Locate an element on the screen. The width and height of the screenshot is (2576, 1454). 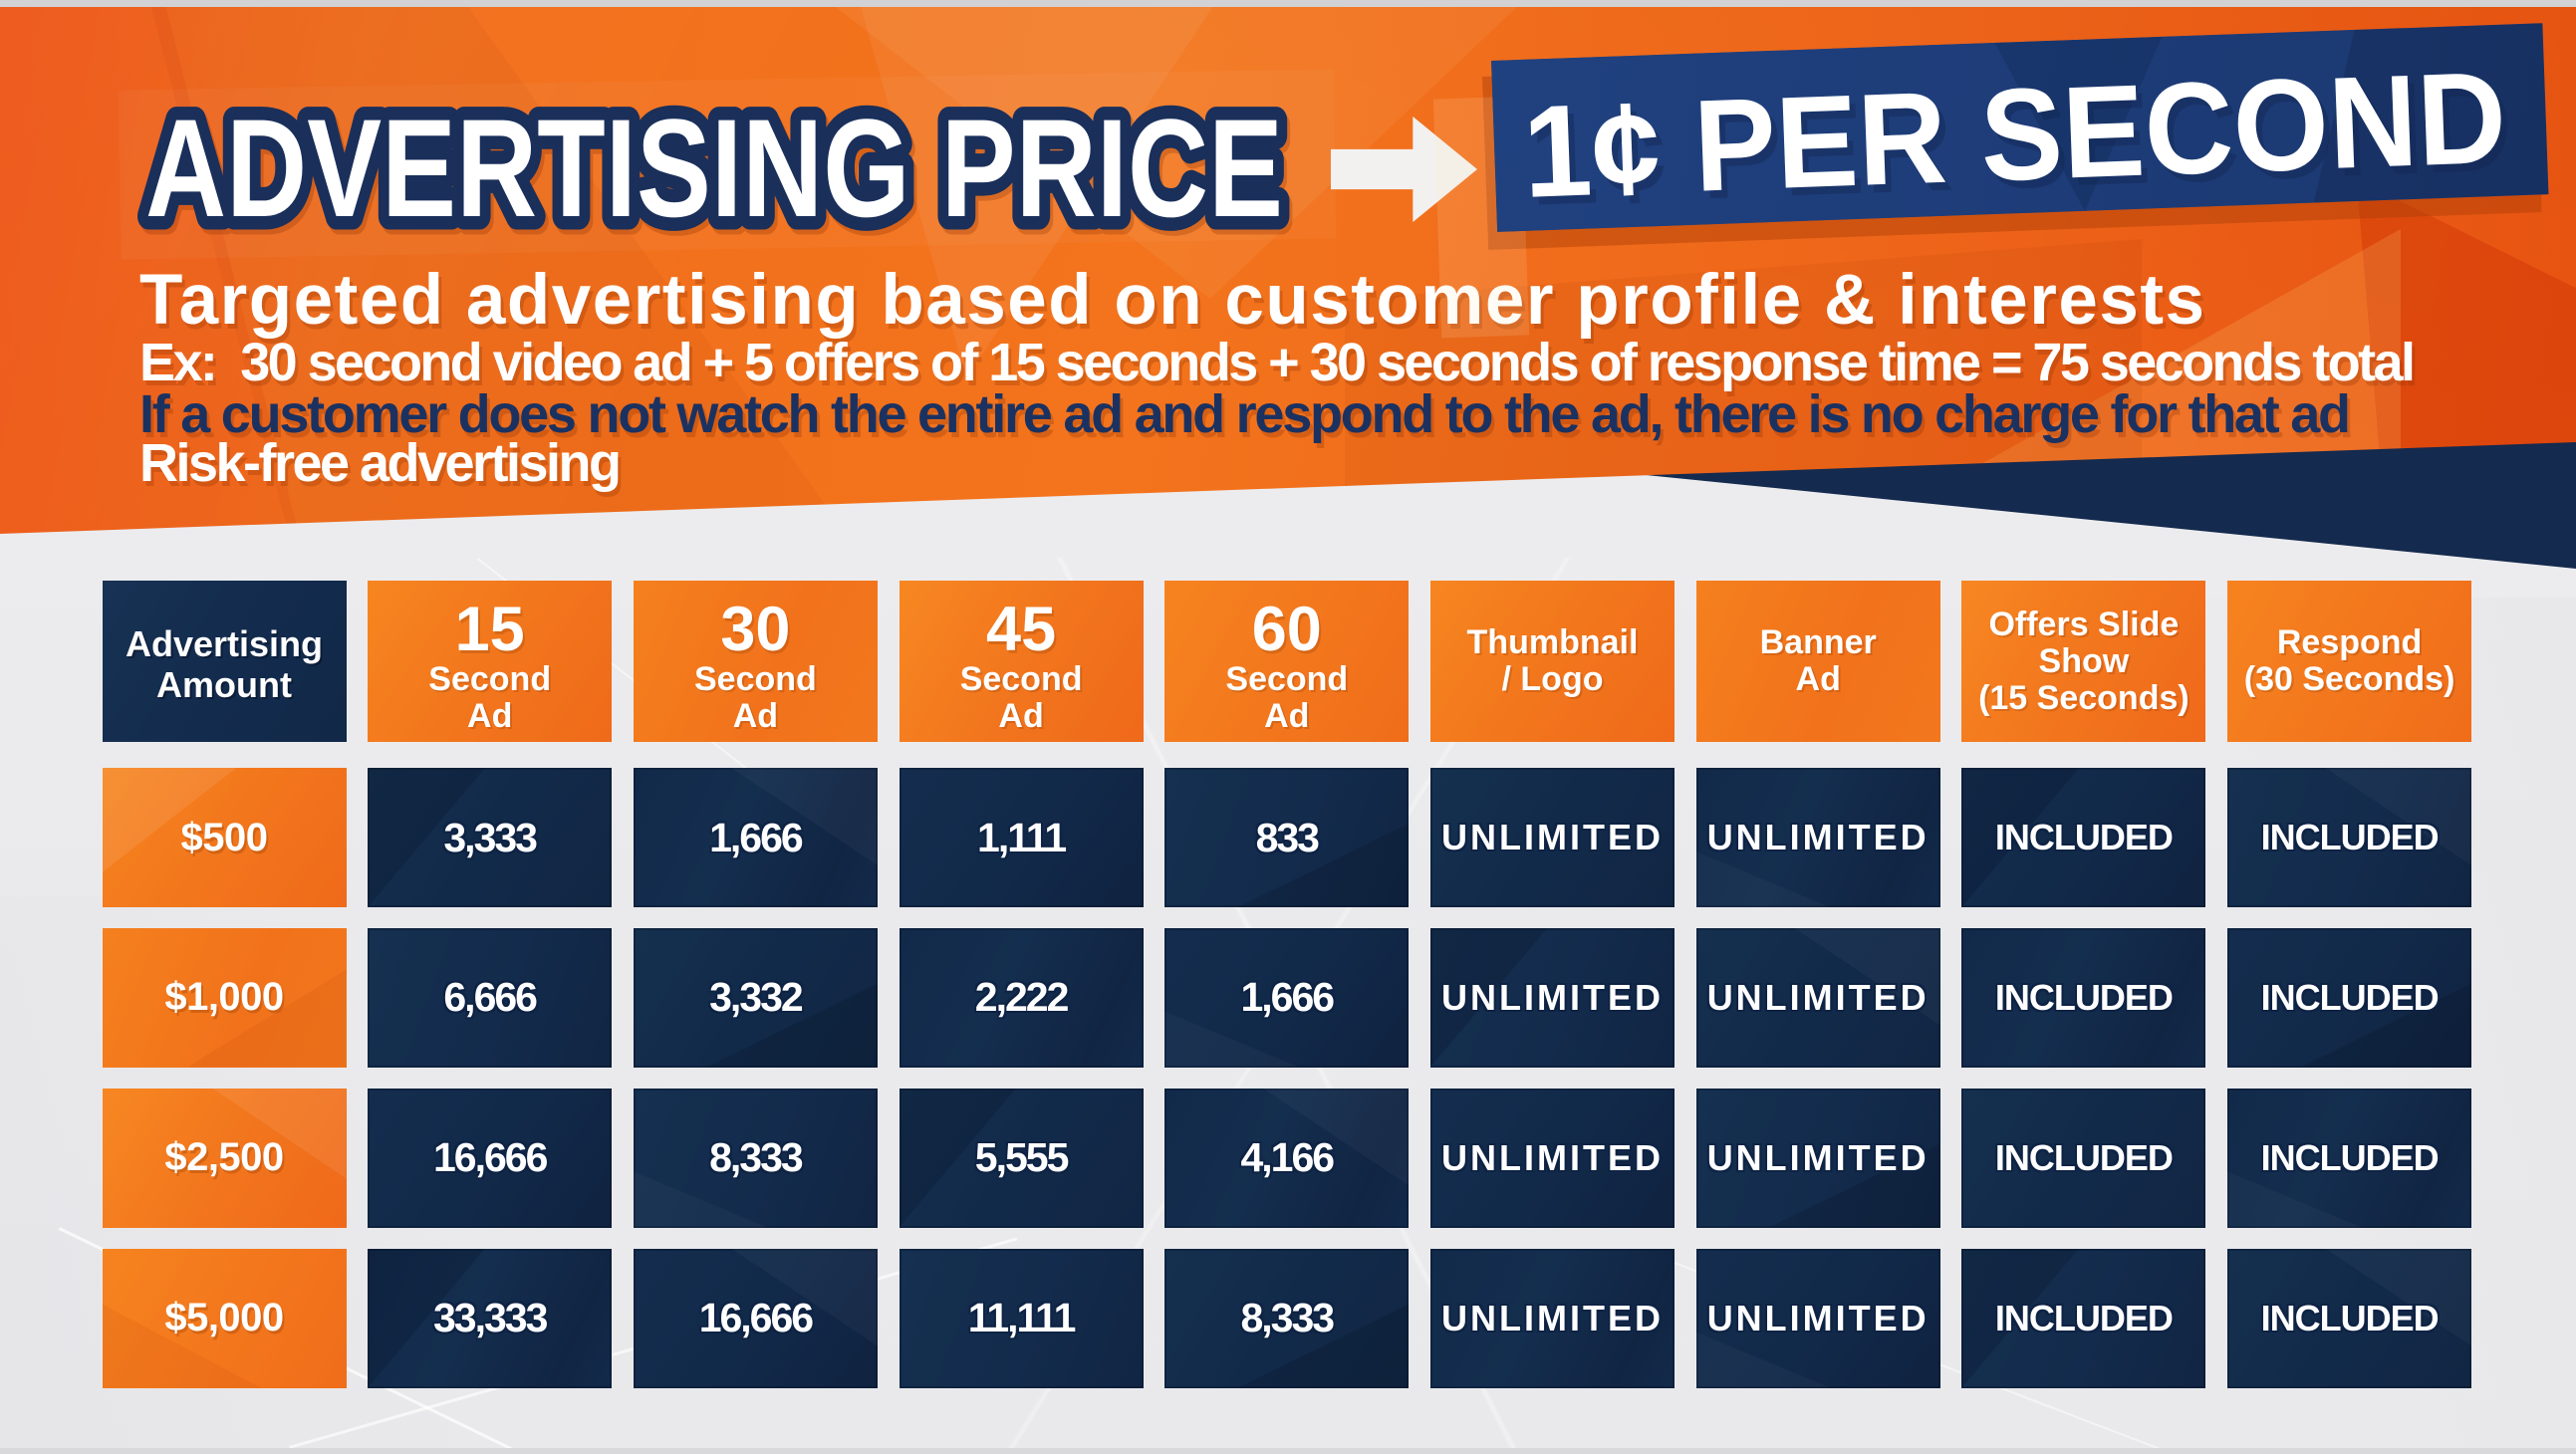
svg-text: 1¢ PER SECOND is located at coordinates (2015, 135).